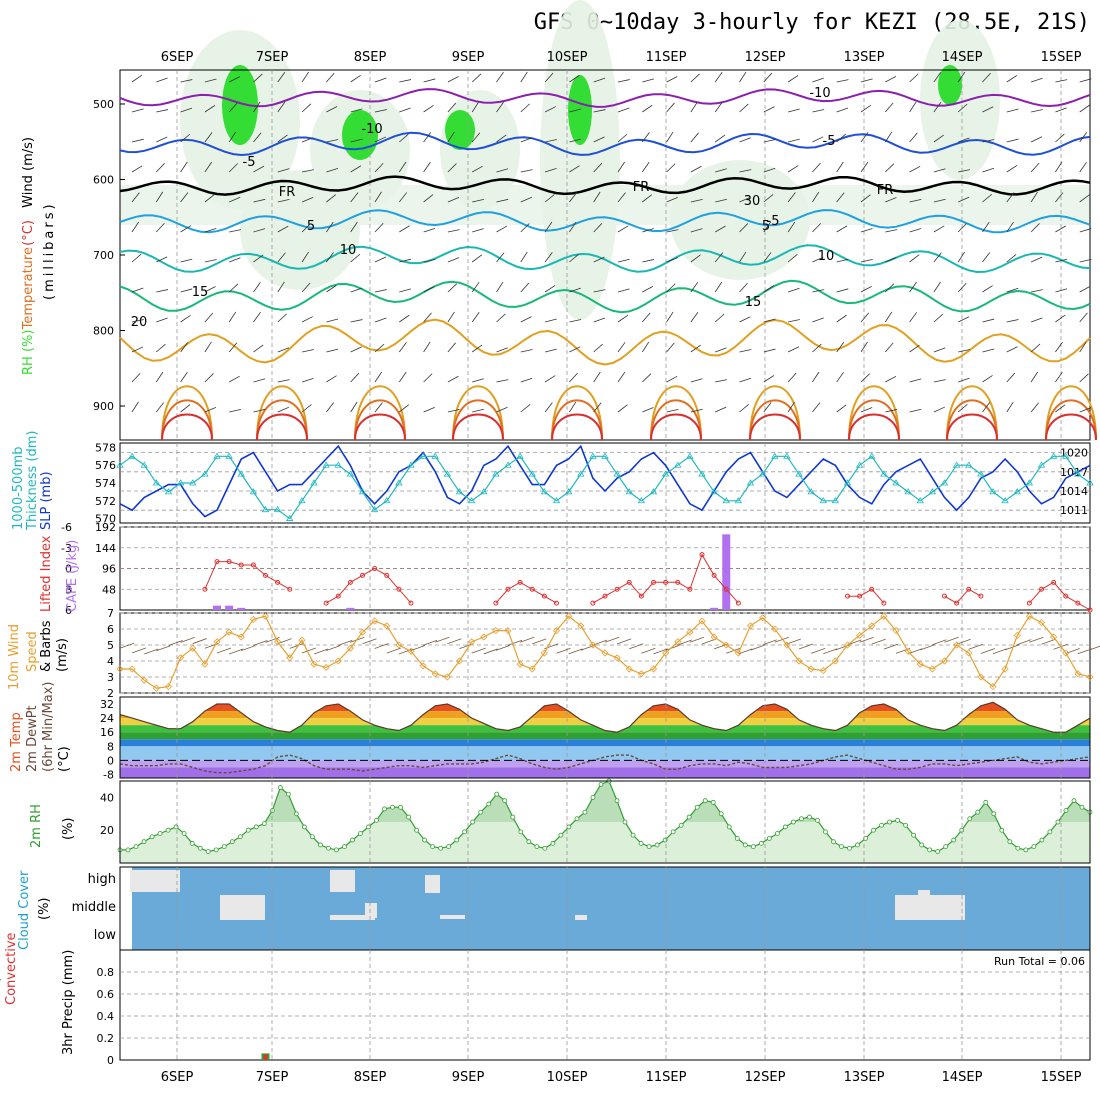  What do you see at coordinates (18, 488) in the screenshot?
I see `panel2-ylabel: 1000-500mb` at bounding box center [18, 488].